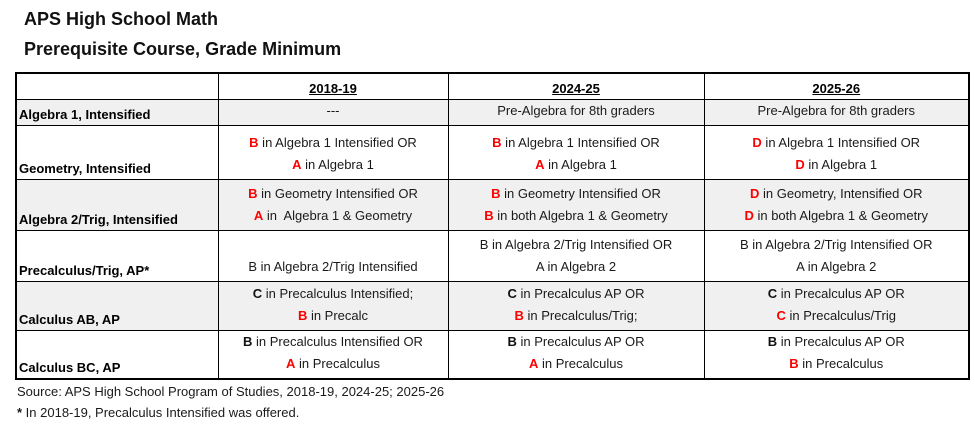 The image size is (975, 424). What do you see at coordinates (337, 341) in the screenshot?
I see `text-segment: in Precalculus Intensified OR` at bounding box center [337, 341].